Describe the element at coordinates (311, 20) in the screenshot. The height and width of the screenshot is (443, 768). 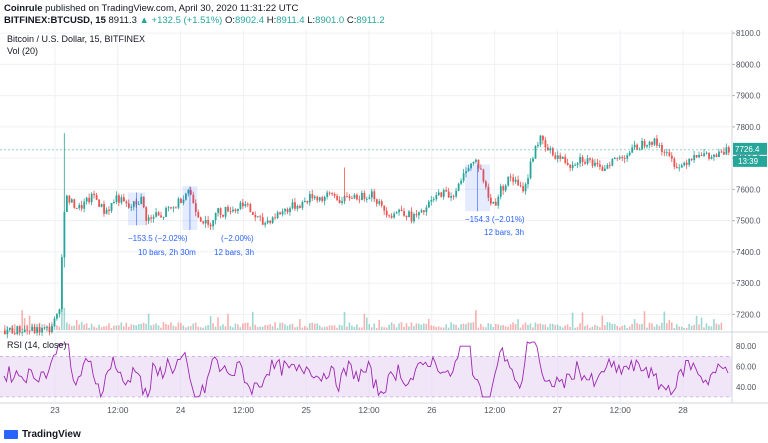
I see `low-label: L:` at that location.